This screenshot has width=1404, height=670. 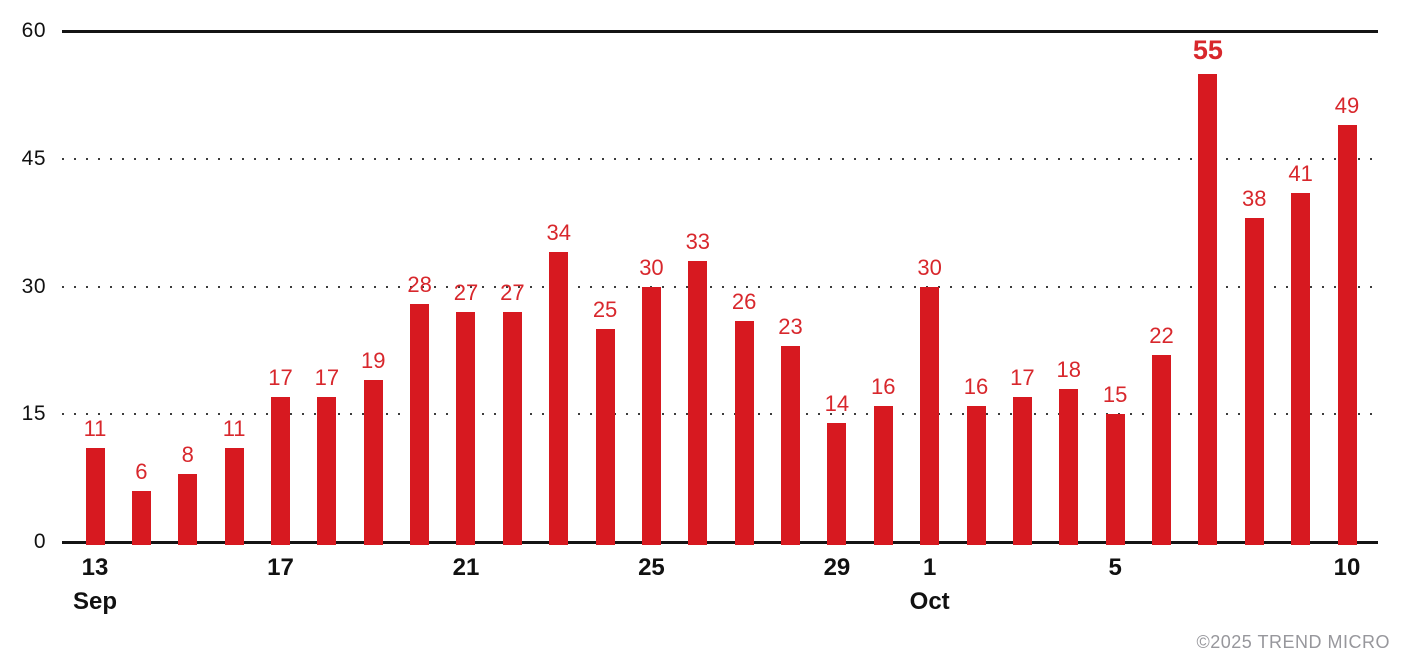 What do you see at coordinates (280, 567) in the screenshot?
I see `x-tick-label: 17` at bounding box center [280, 567].